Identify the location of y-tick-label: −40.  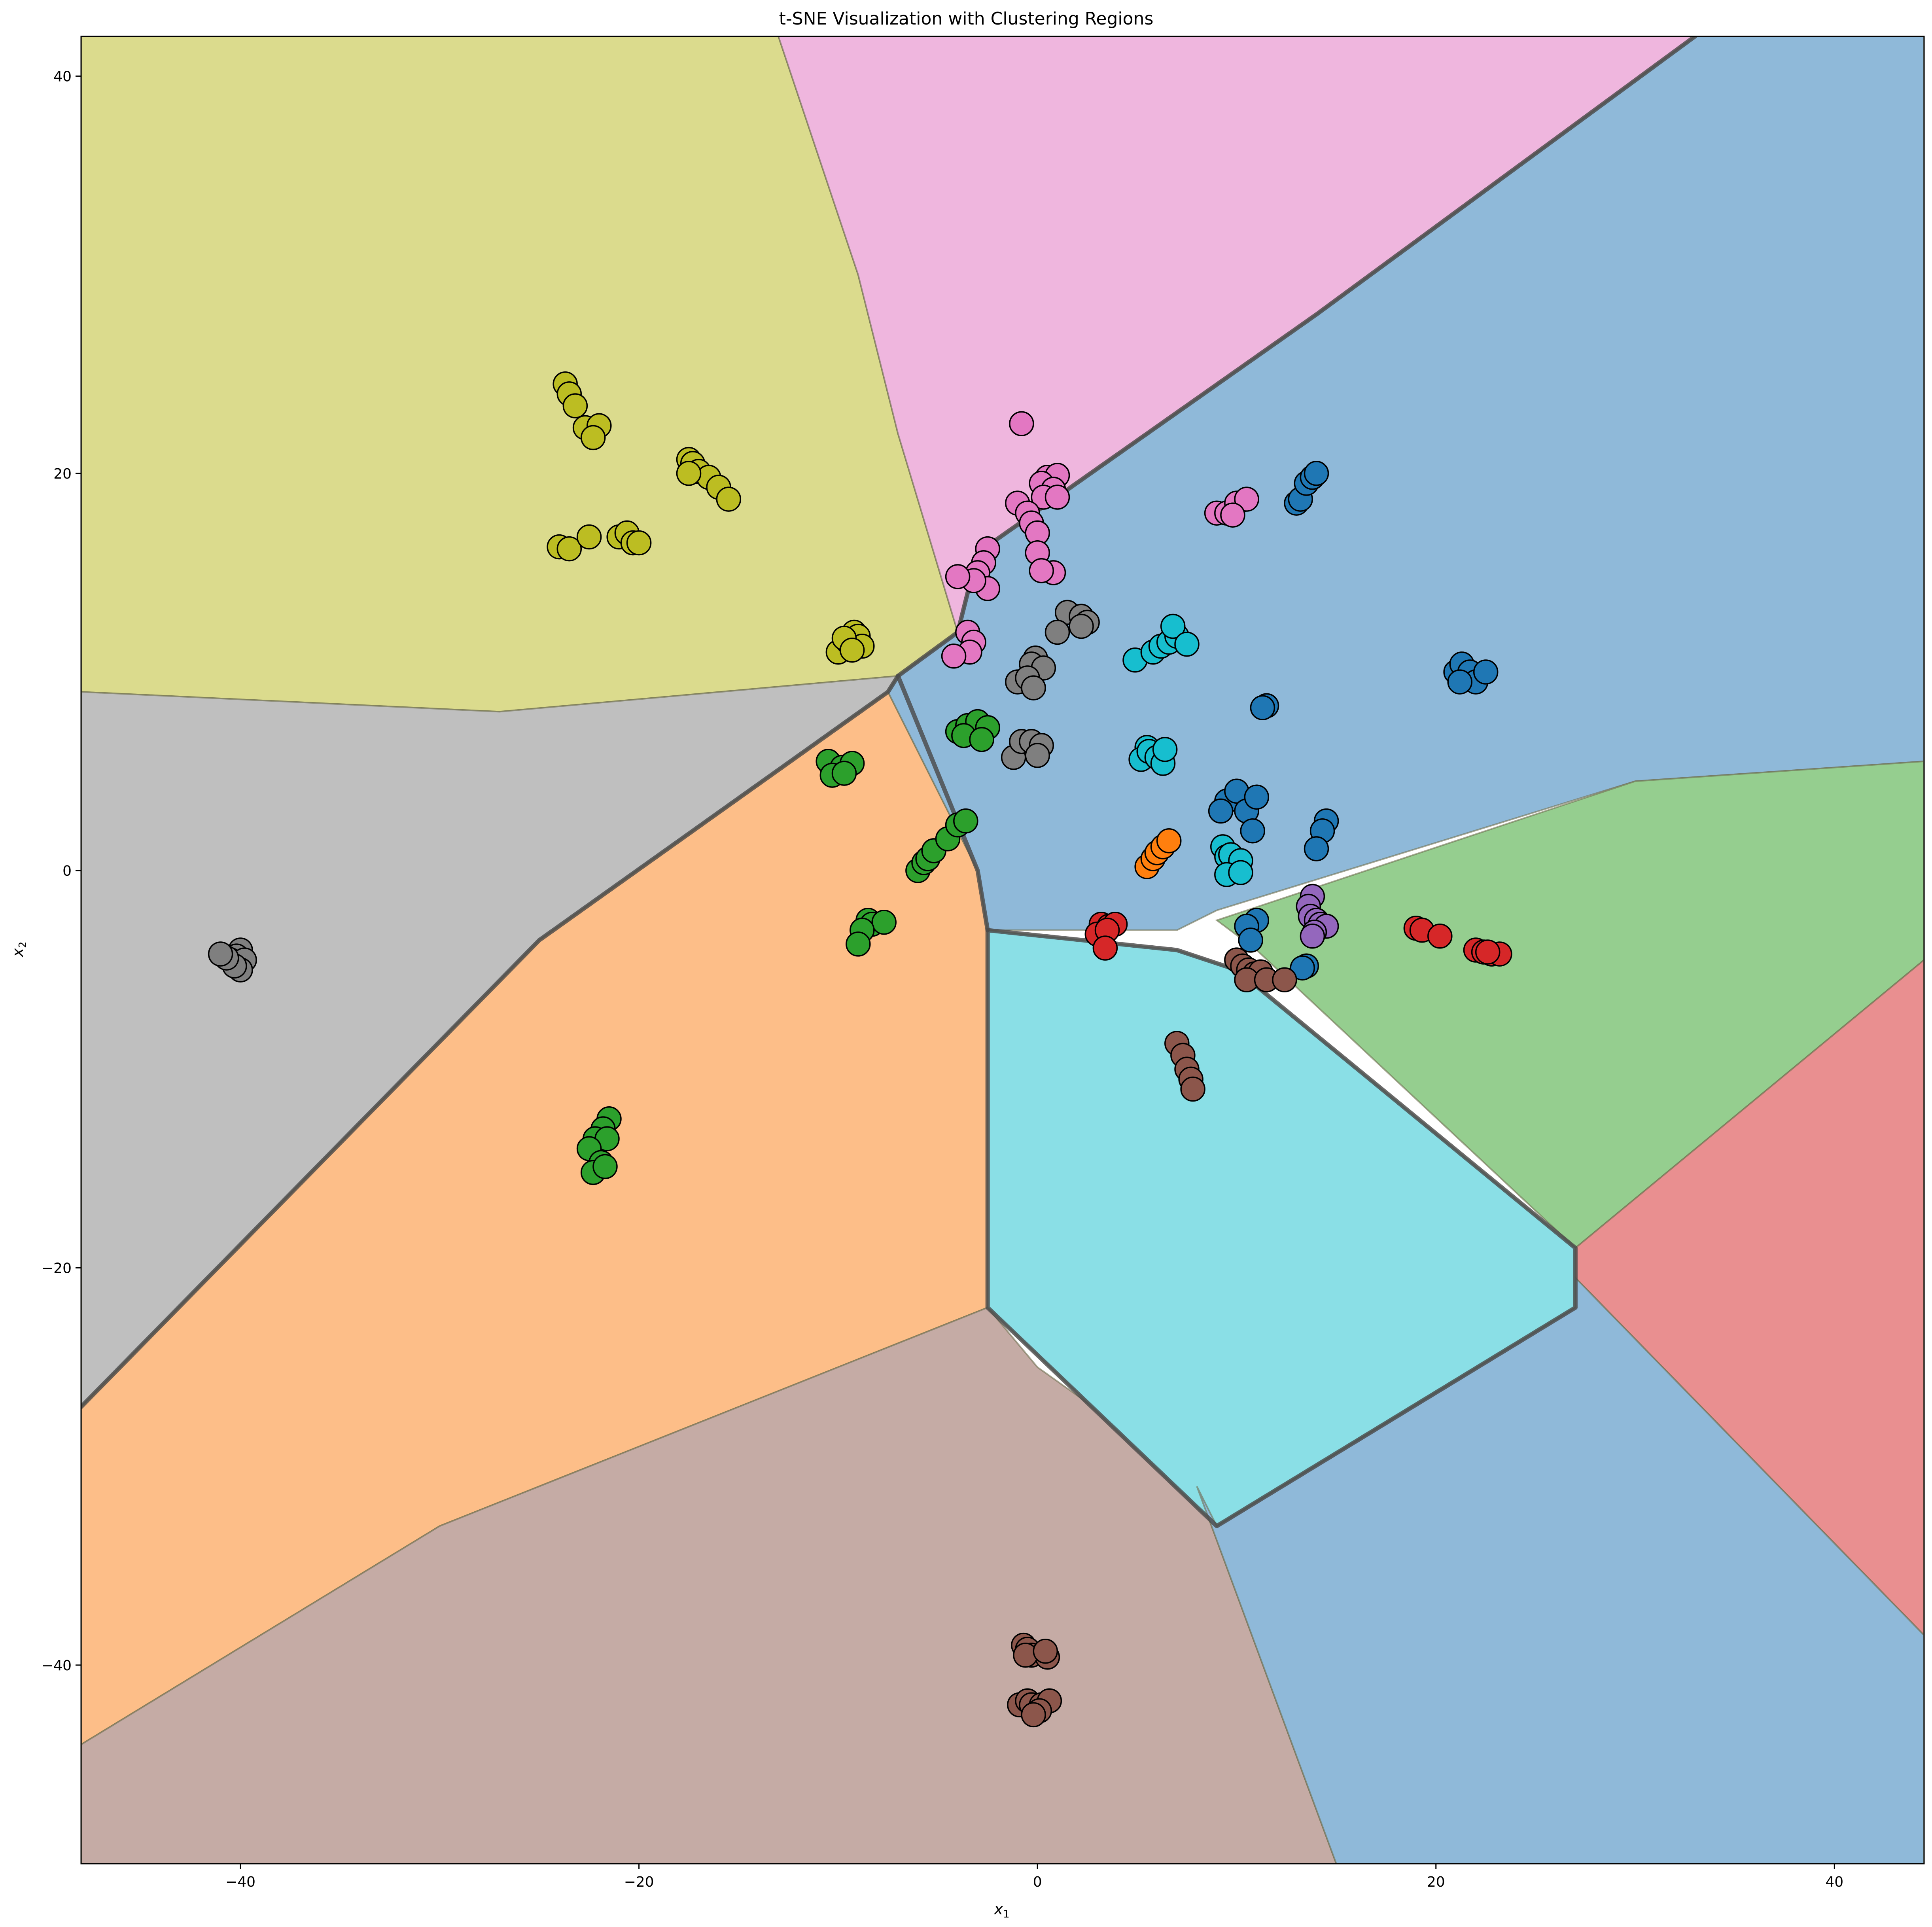
(57, 1666).